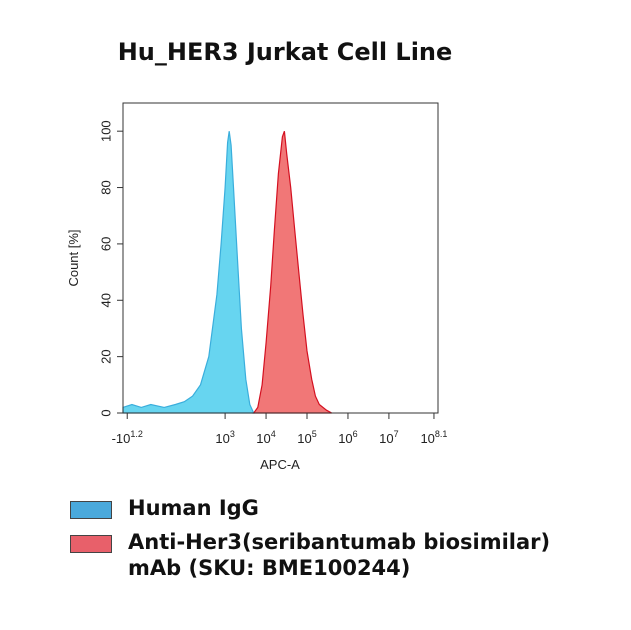  I want to click on x-tick-label: 108.1, so click(433, 437).